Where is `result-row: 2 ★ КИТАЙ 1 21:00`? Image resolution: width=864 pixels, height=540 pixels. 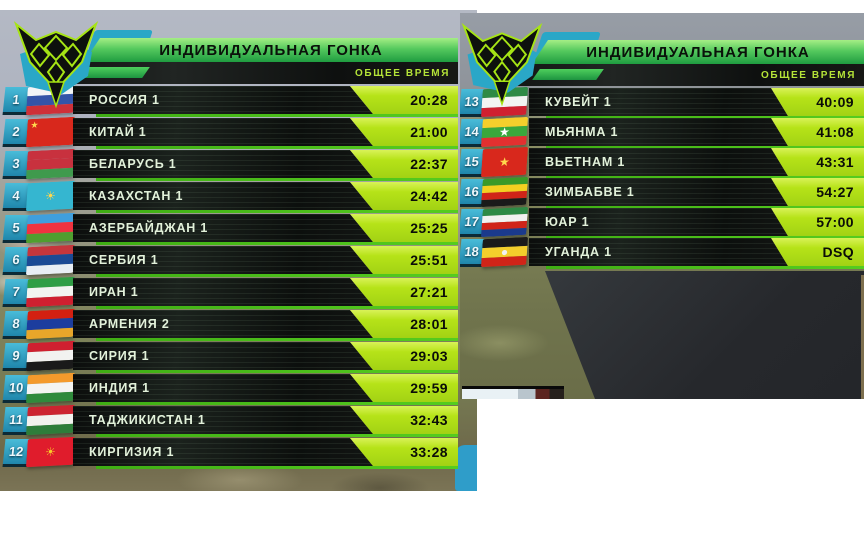
result-row: 2 ★ КИТАЙ 1 21:00 is located at coordinates (229, 132).